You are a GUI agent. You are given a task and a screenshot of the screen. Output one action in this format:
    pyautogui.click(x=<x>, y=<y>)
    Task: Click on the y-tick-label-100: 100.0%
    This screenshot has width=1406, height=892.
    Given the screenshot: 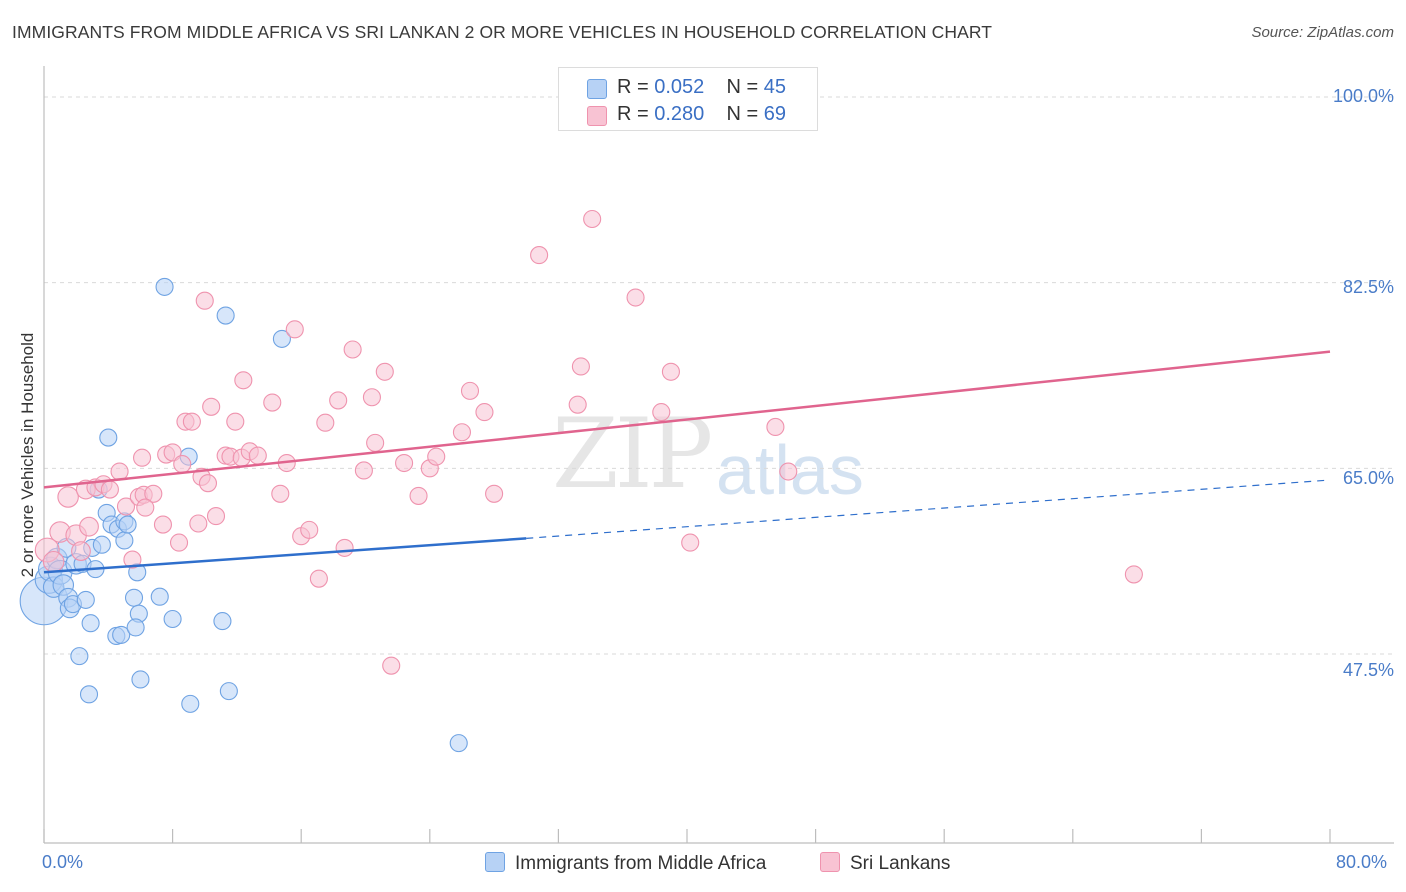 What is the action you would take?
    pyautogui.click(x=1363, y=96)
    